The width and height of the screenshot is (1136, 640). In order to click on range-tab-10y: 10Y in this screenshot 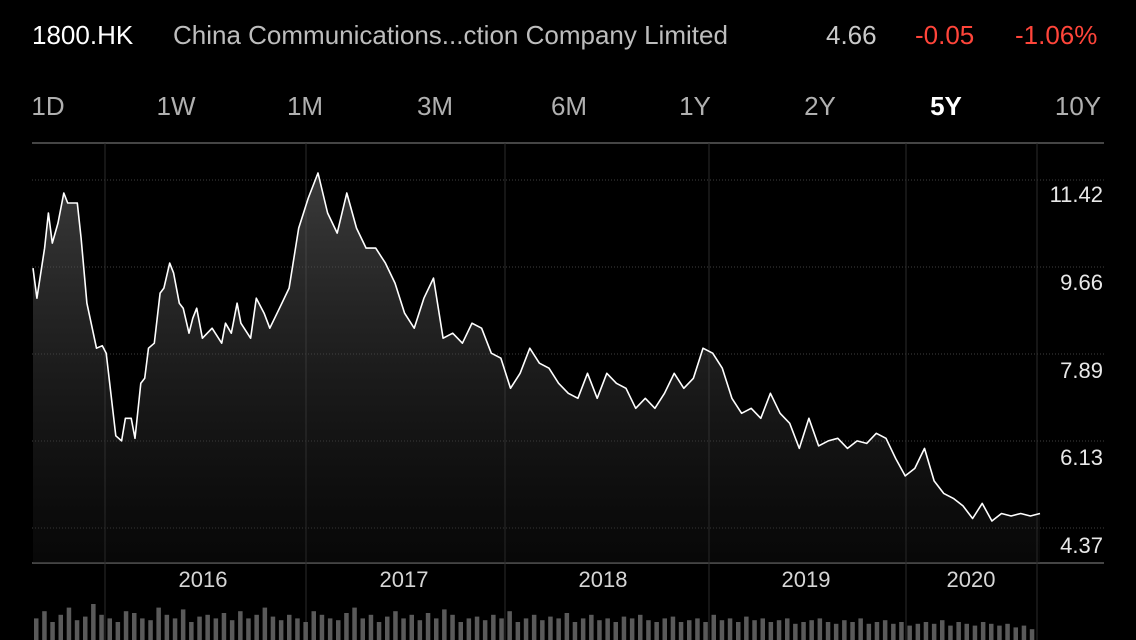, I will do `click(1078, 106)`.